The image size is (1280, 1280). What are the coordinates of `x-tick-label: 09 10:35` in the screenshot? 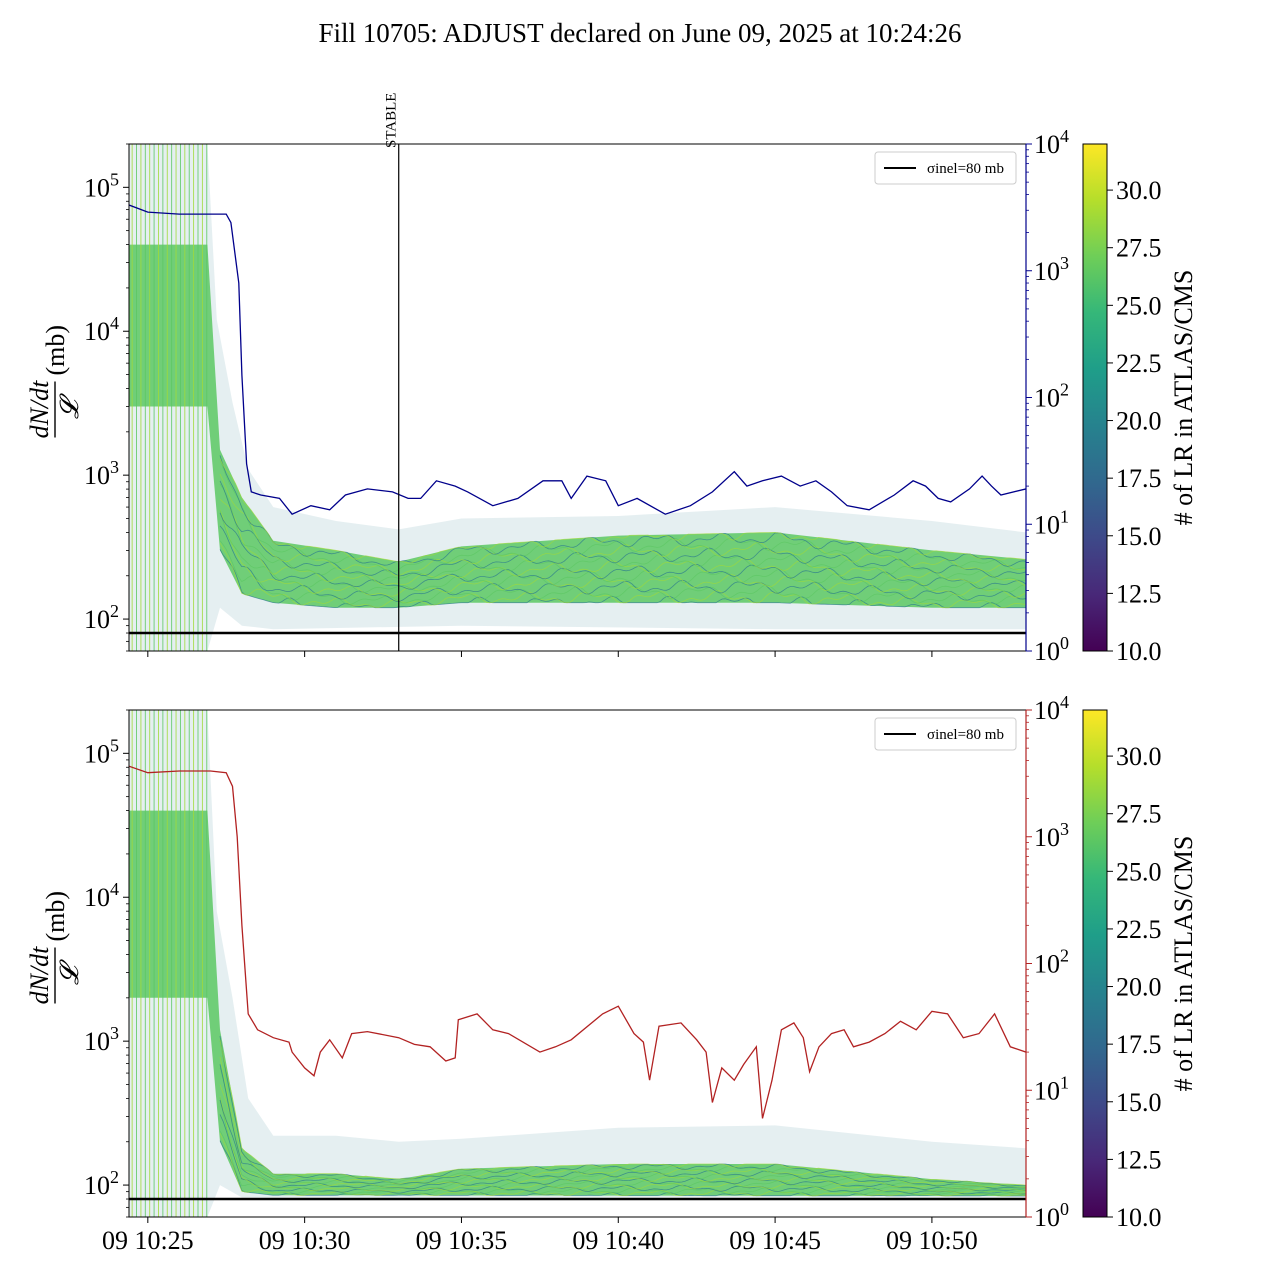 It's located at (462, 1240).